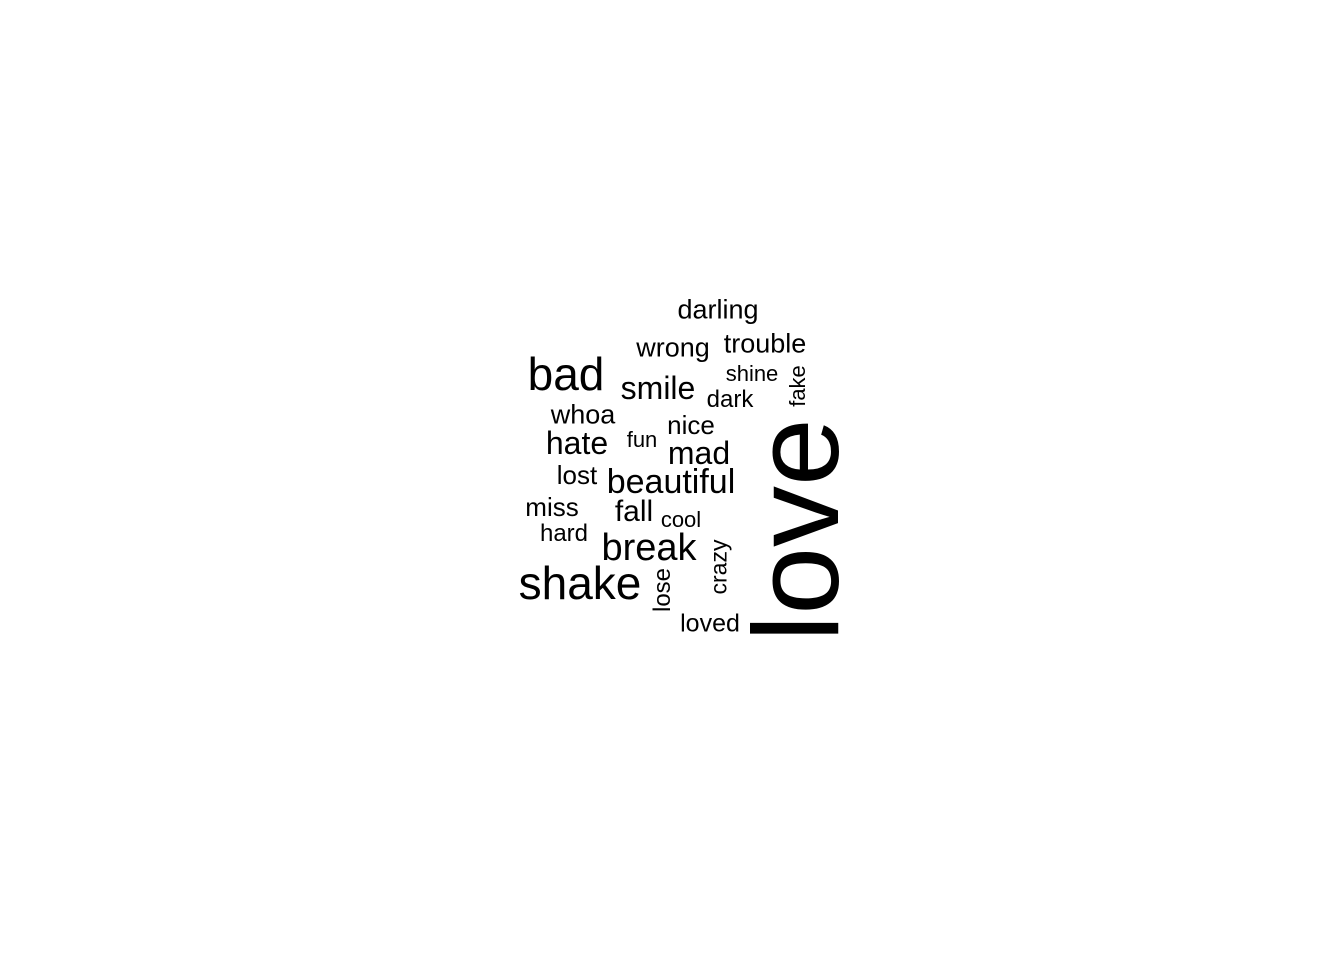 This screenshot has height=960, width=1344. I want to click on word-miss: miss, so click(552, 507).